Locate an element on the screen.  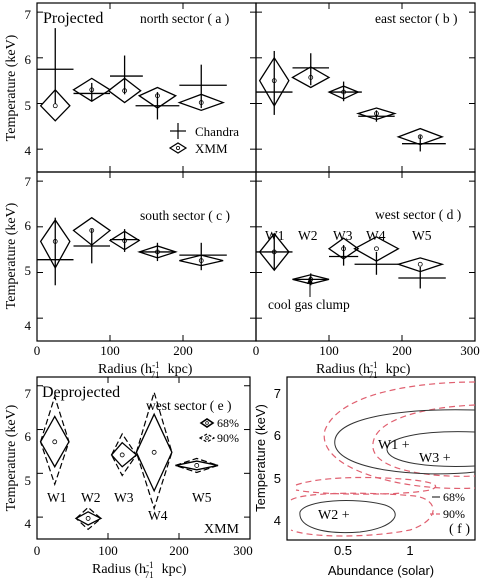
panel-c-xlabel: Radius (h-1 71 kpc) is located at coordinates (145, 370).